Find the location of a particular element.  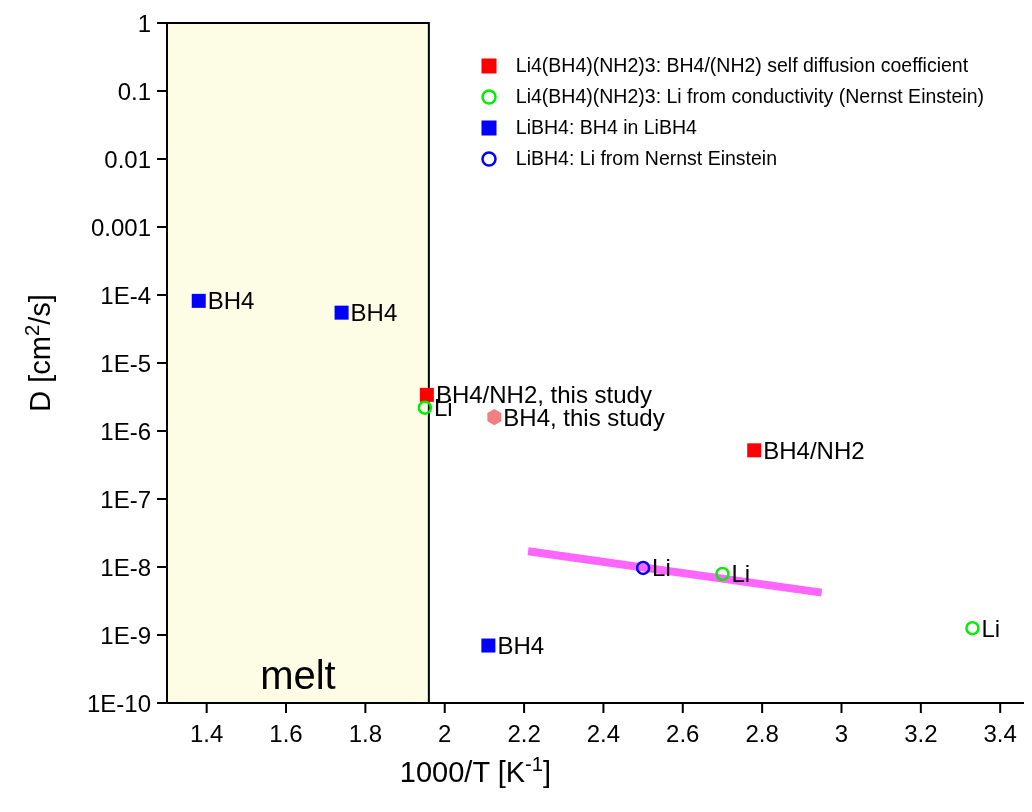

x-tick-label: 1.4 is located at coordinates (206, 734).